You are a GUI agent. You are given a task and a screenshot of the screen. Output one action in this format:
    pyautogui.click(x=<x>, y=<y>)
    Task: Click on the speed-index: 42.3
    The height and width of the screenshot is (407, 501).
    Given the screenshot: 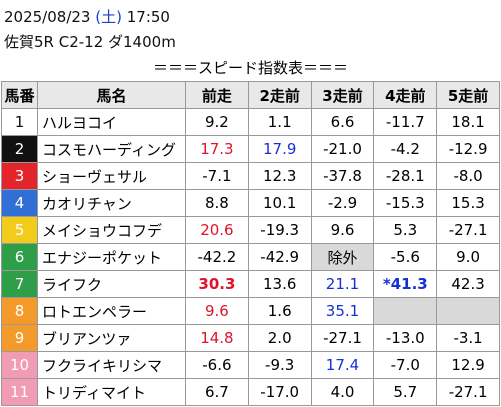 What is the action you would take?
    pyautogui.click(x=468, y=284)
    